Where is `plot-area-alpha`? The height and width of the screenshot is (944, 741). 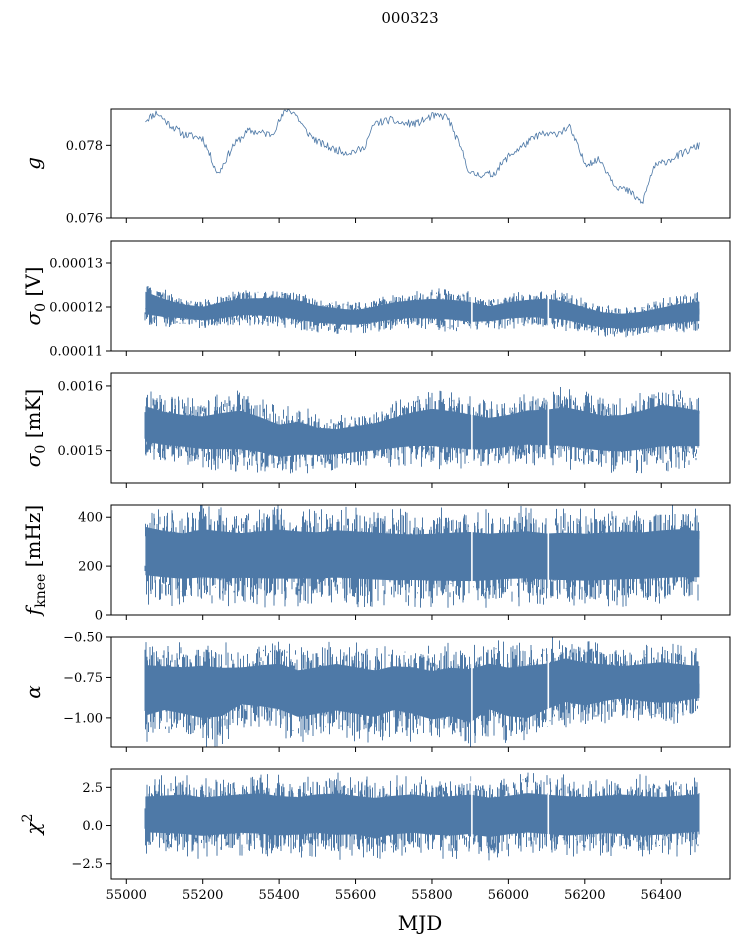 plot-area-alpha is located at coordinates (422, 692).